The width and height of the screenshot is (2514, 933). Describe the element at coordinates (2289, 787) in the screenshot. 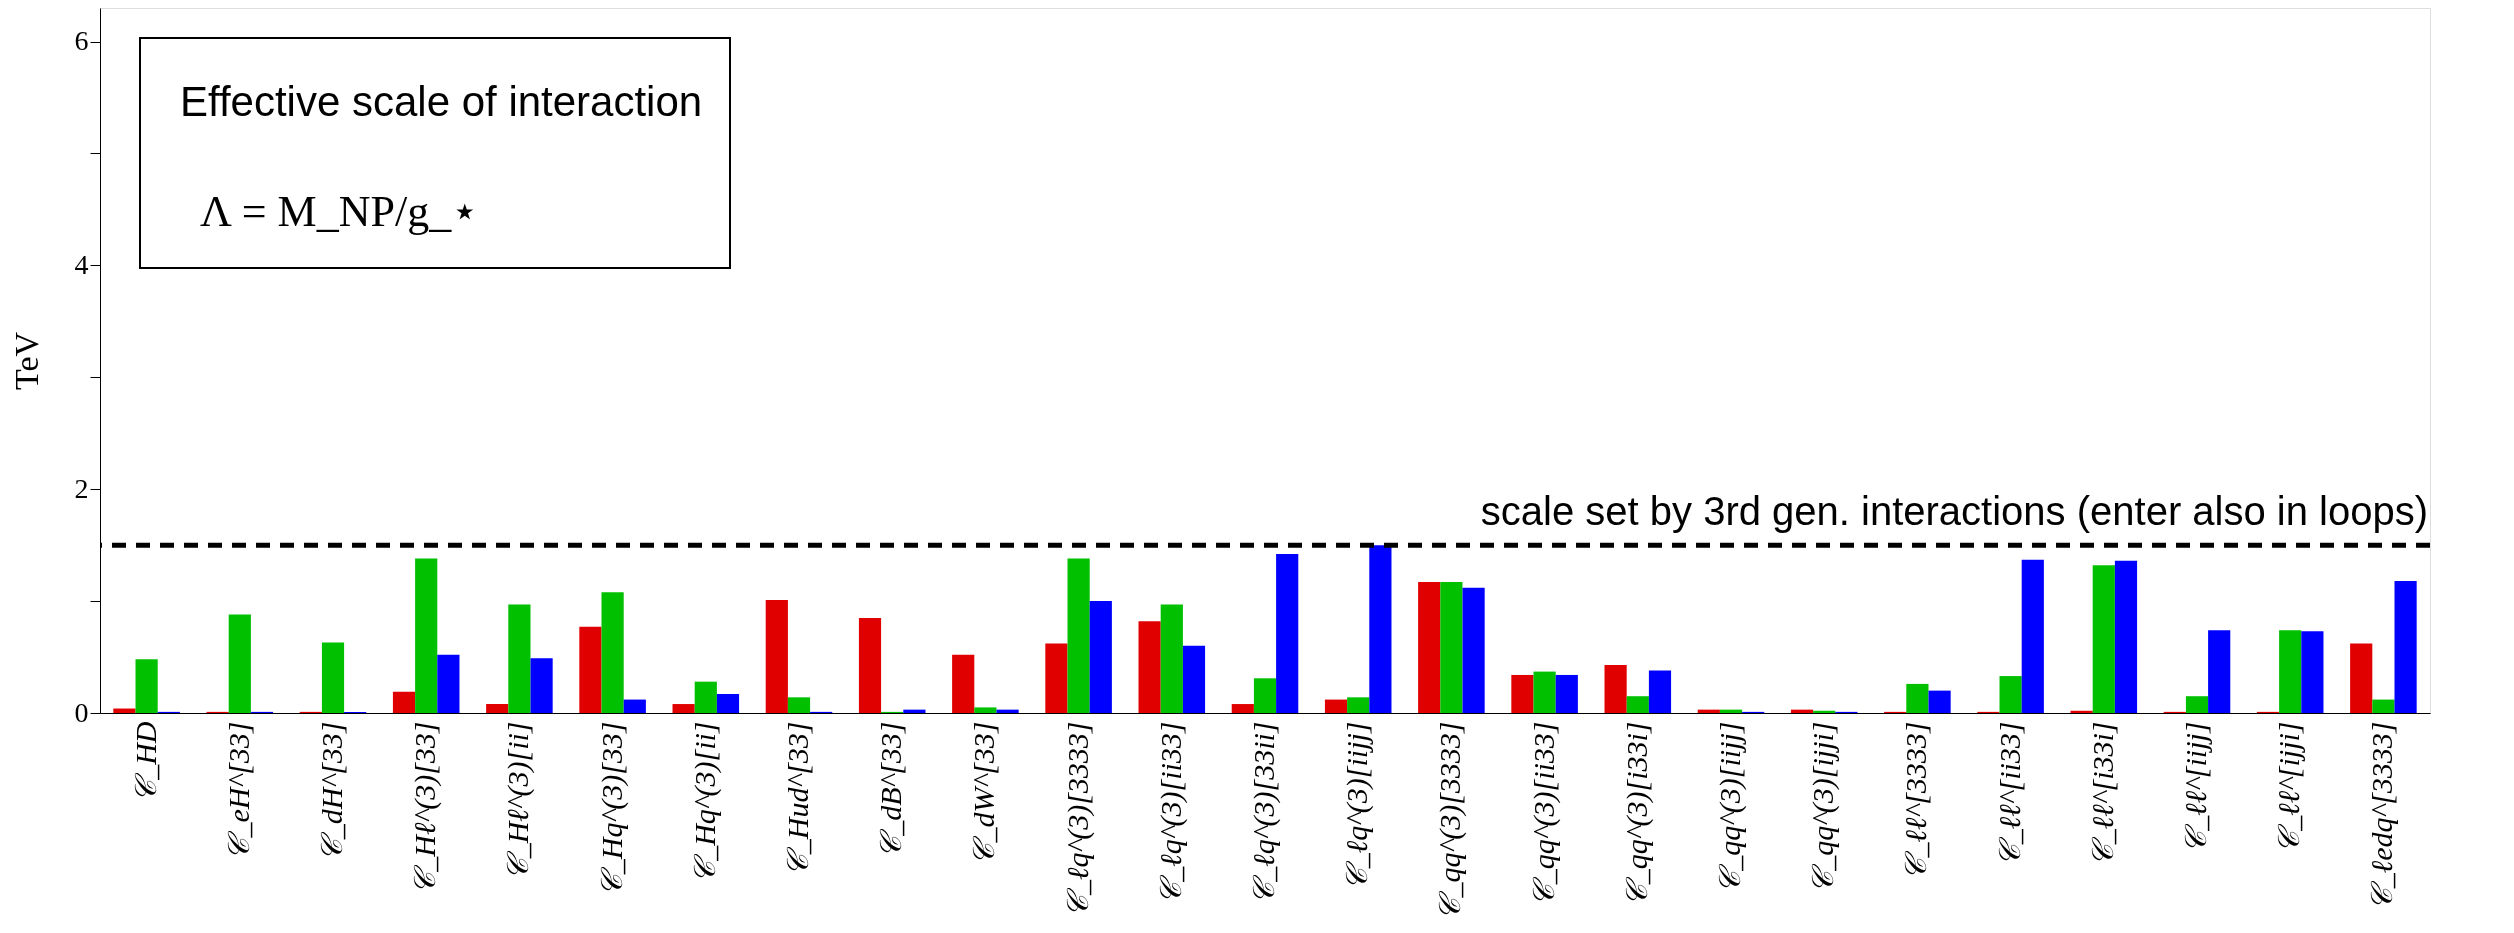

I see `x-tick-label: 𝒞_ℓℓ^[ijji]` at that location.